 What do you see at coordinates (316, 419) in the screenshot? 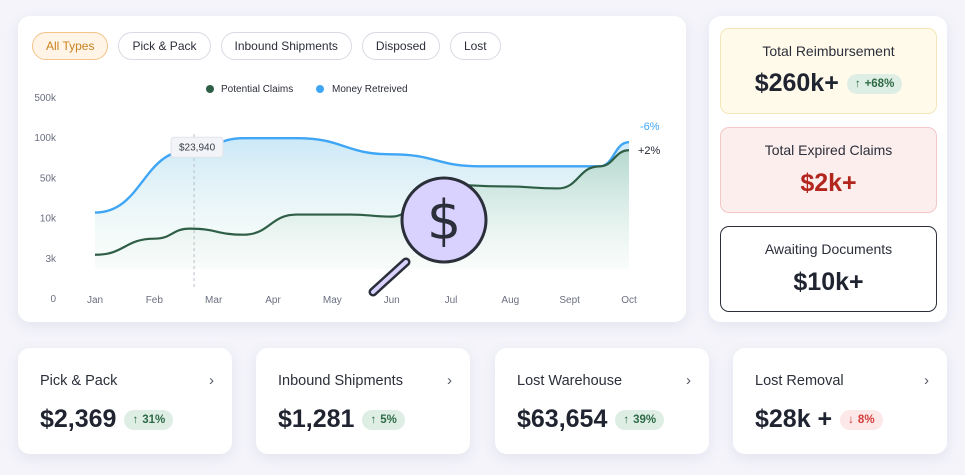
I see `card-amount: $1,281` at bounding box center [316, 419].